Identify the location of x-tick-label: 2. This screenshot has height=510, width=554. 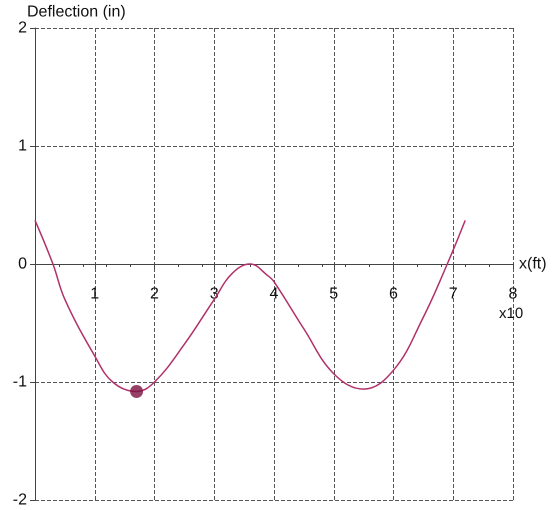
(155, 294).